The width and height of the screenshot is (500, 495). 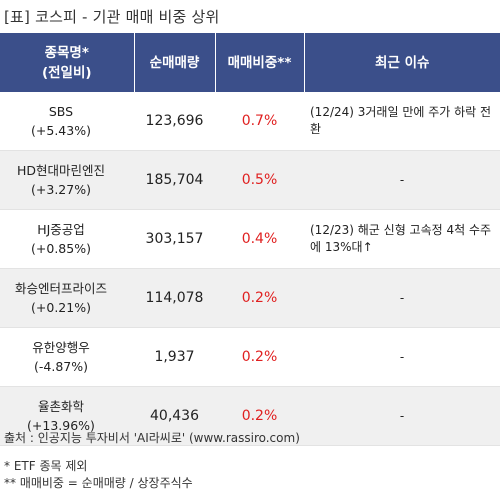 I want to click on table-header-row: 종목명* (전일비) 순매매량 매매비중** 최근 이슈, so click(x=250, y=62).